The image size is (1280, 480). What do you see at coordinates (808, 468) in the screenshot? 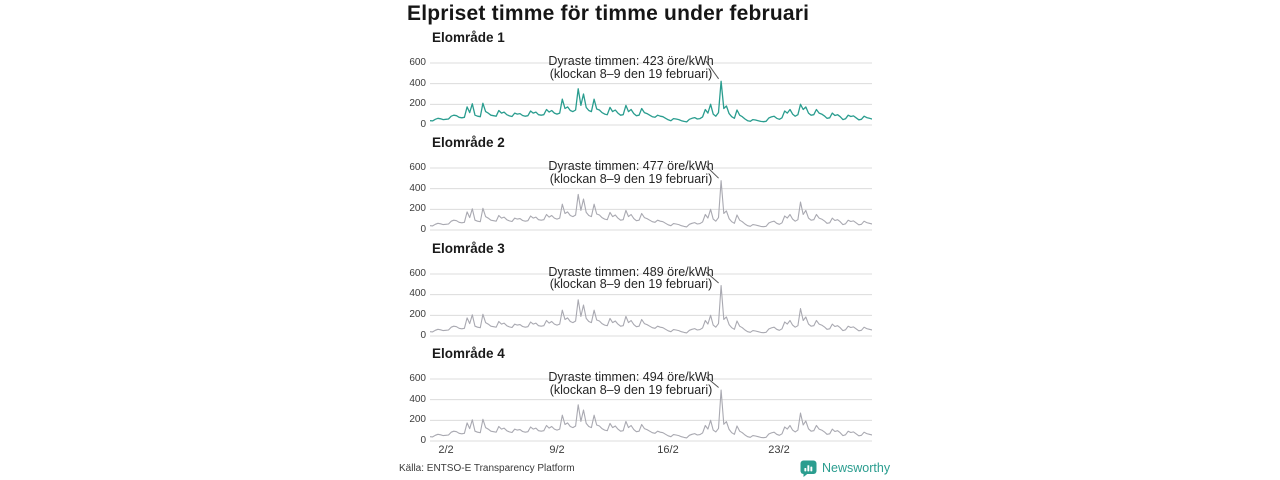
I see `newsworthy-icon` at bounding box center [808, 468].